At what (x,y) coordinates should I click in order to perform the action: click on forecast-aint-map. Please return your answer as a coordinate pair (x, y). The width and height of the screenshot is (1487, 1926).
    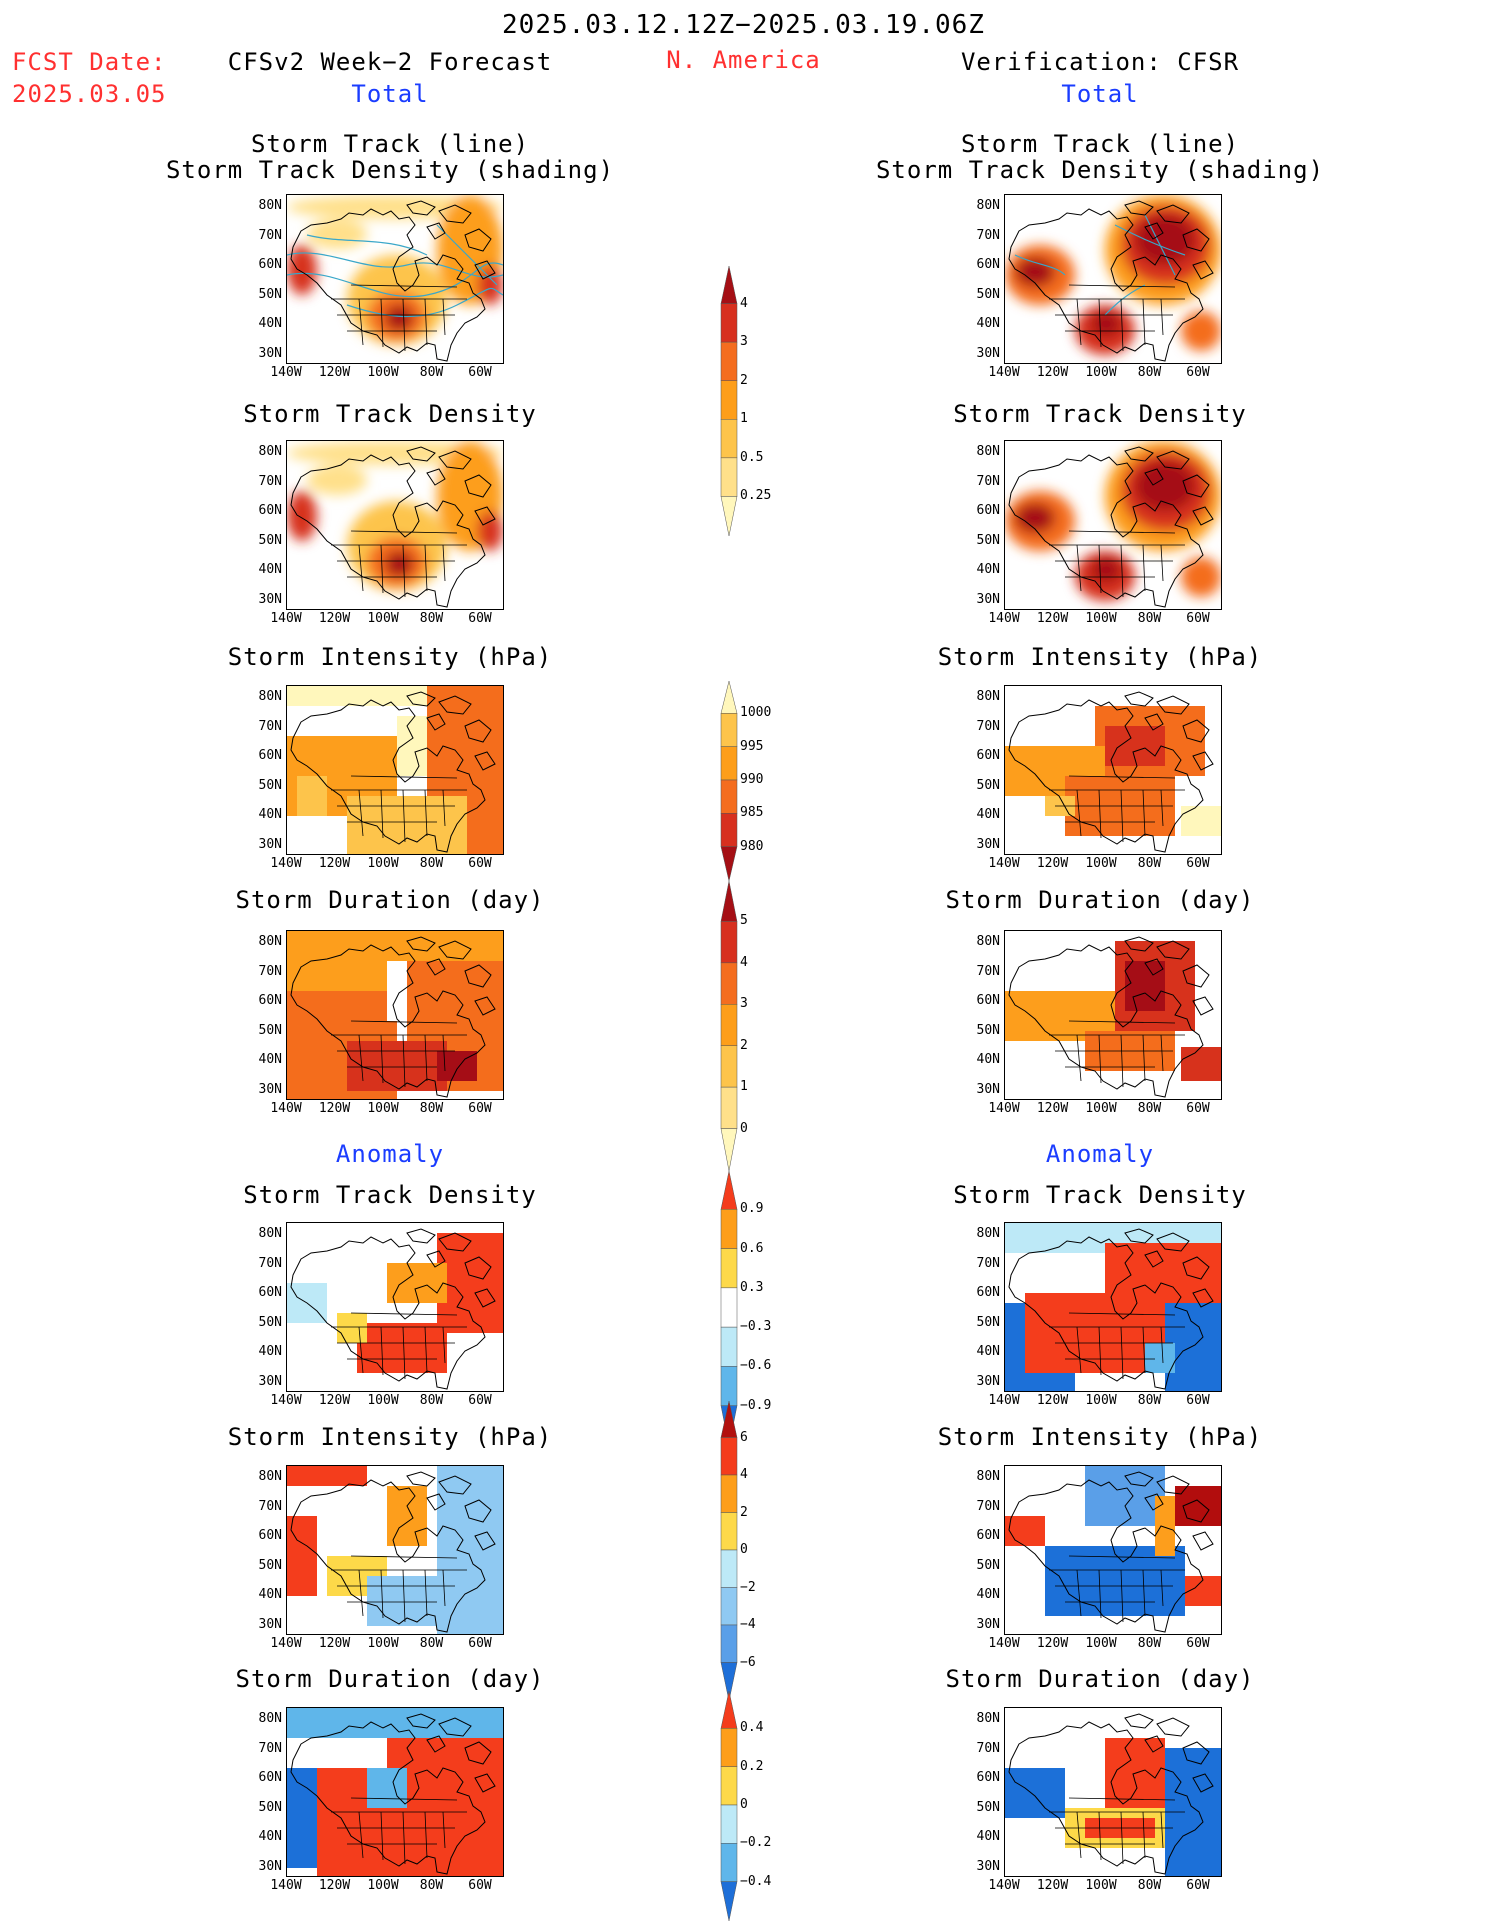
    Looking at the image, I should click on (395, 1550).